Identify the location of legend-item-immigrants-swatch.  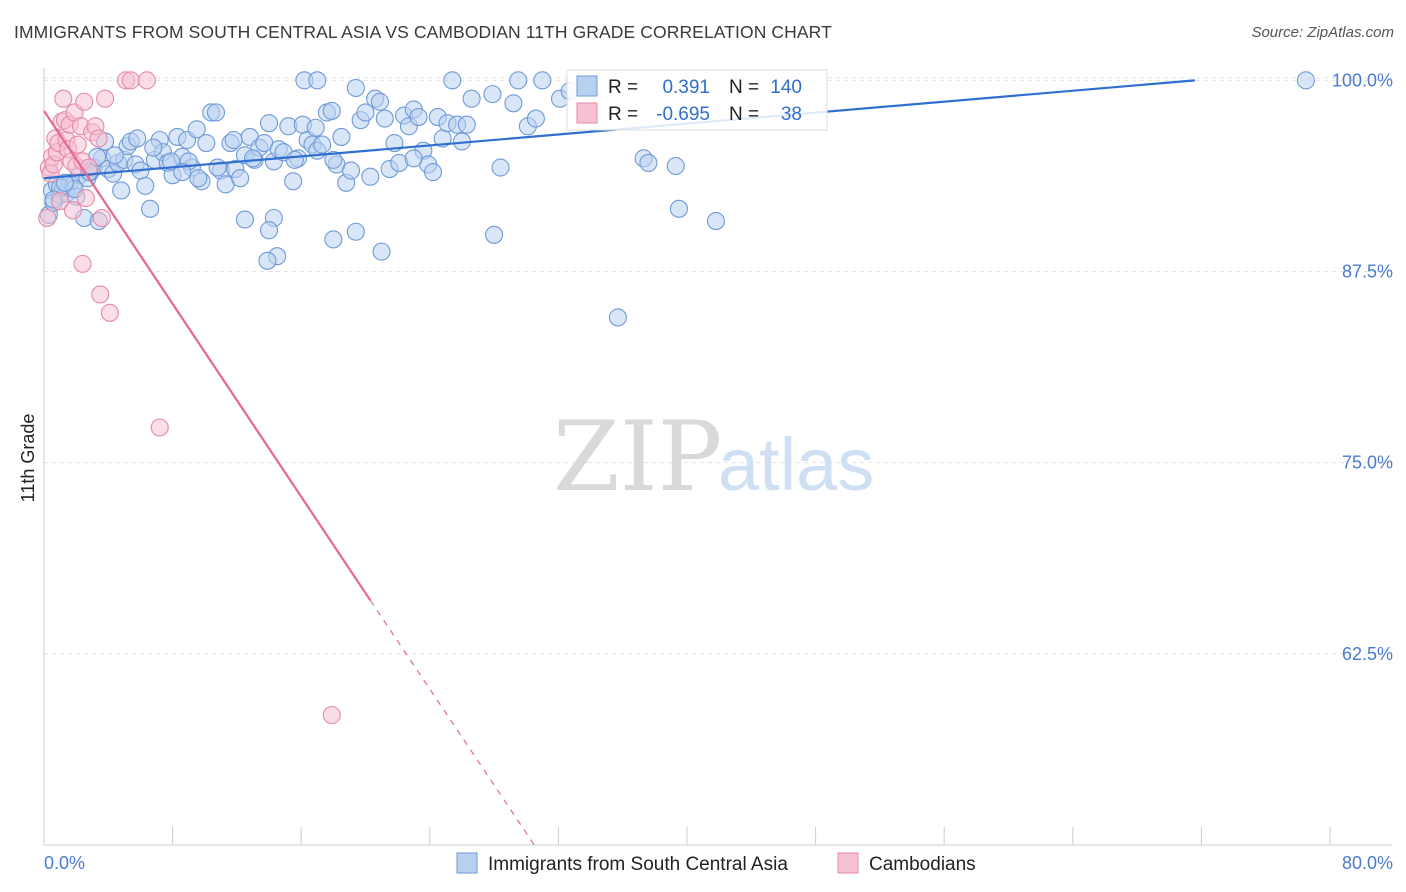
(467, 863).